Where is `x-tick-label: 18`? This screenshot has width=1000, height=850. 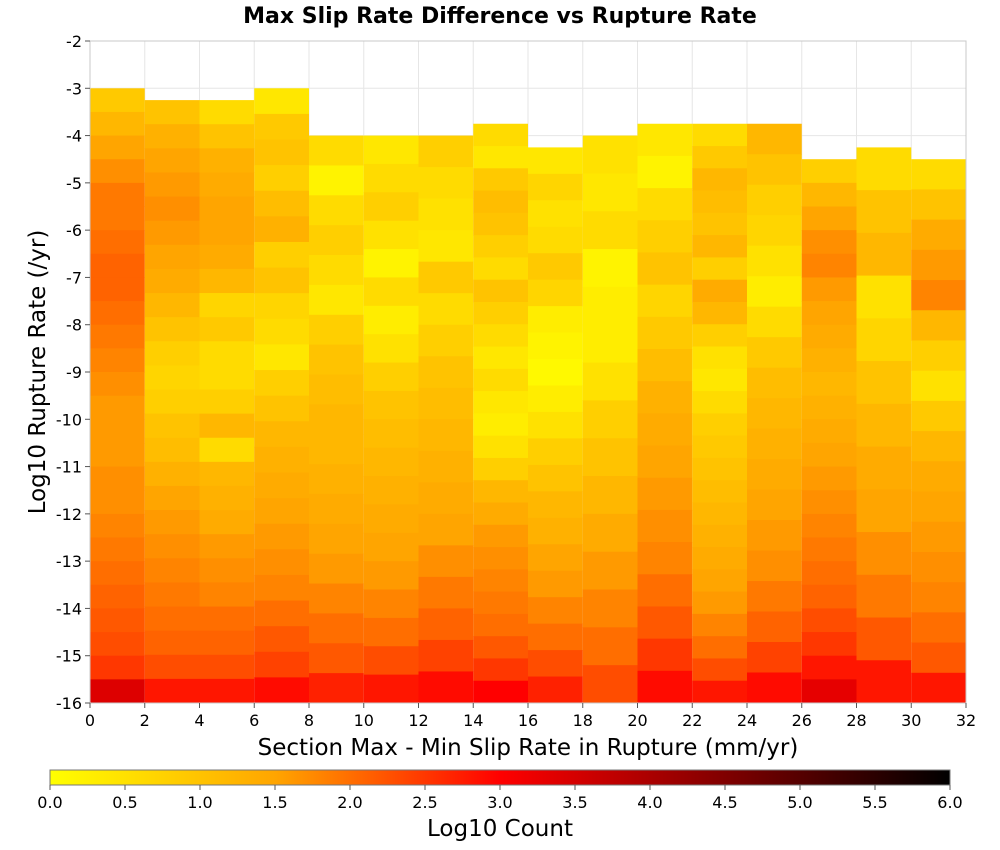
x-tick-label: 18 is located at coordinates (583, 720).